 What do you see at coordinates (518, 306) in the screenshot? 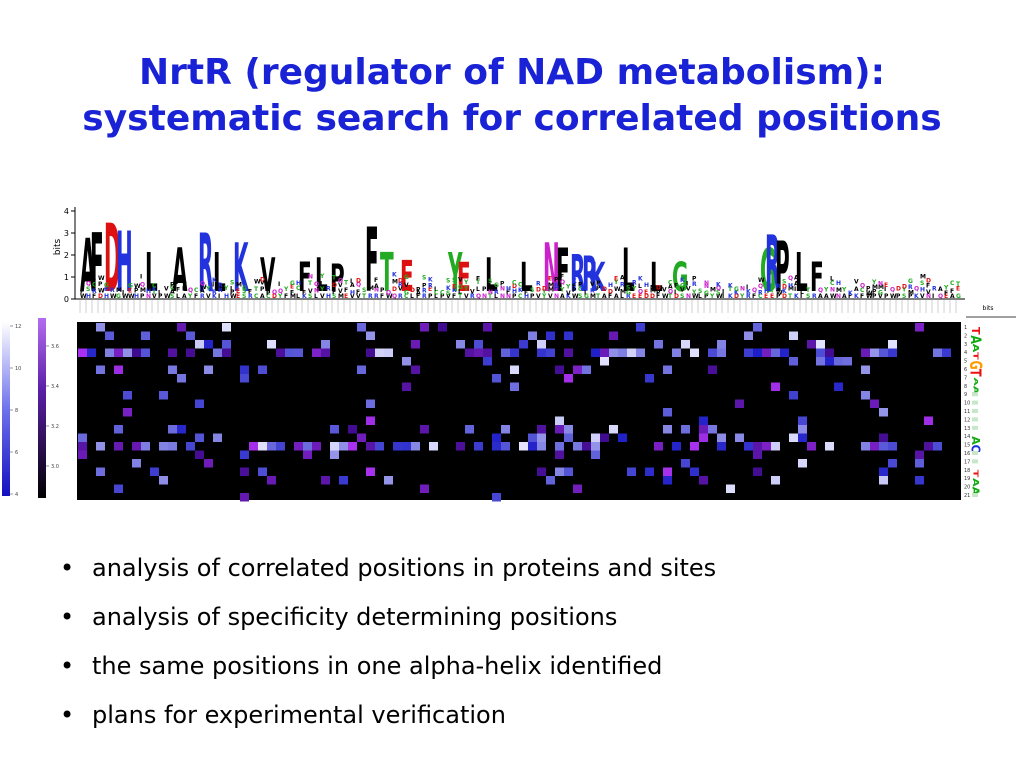
I see `logo-position-indices` at bounding box center [518, 306].